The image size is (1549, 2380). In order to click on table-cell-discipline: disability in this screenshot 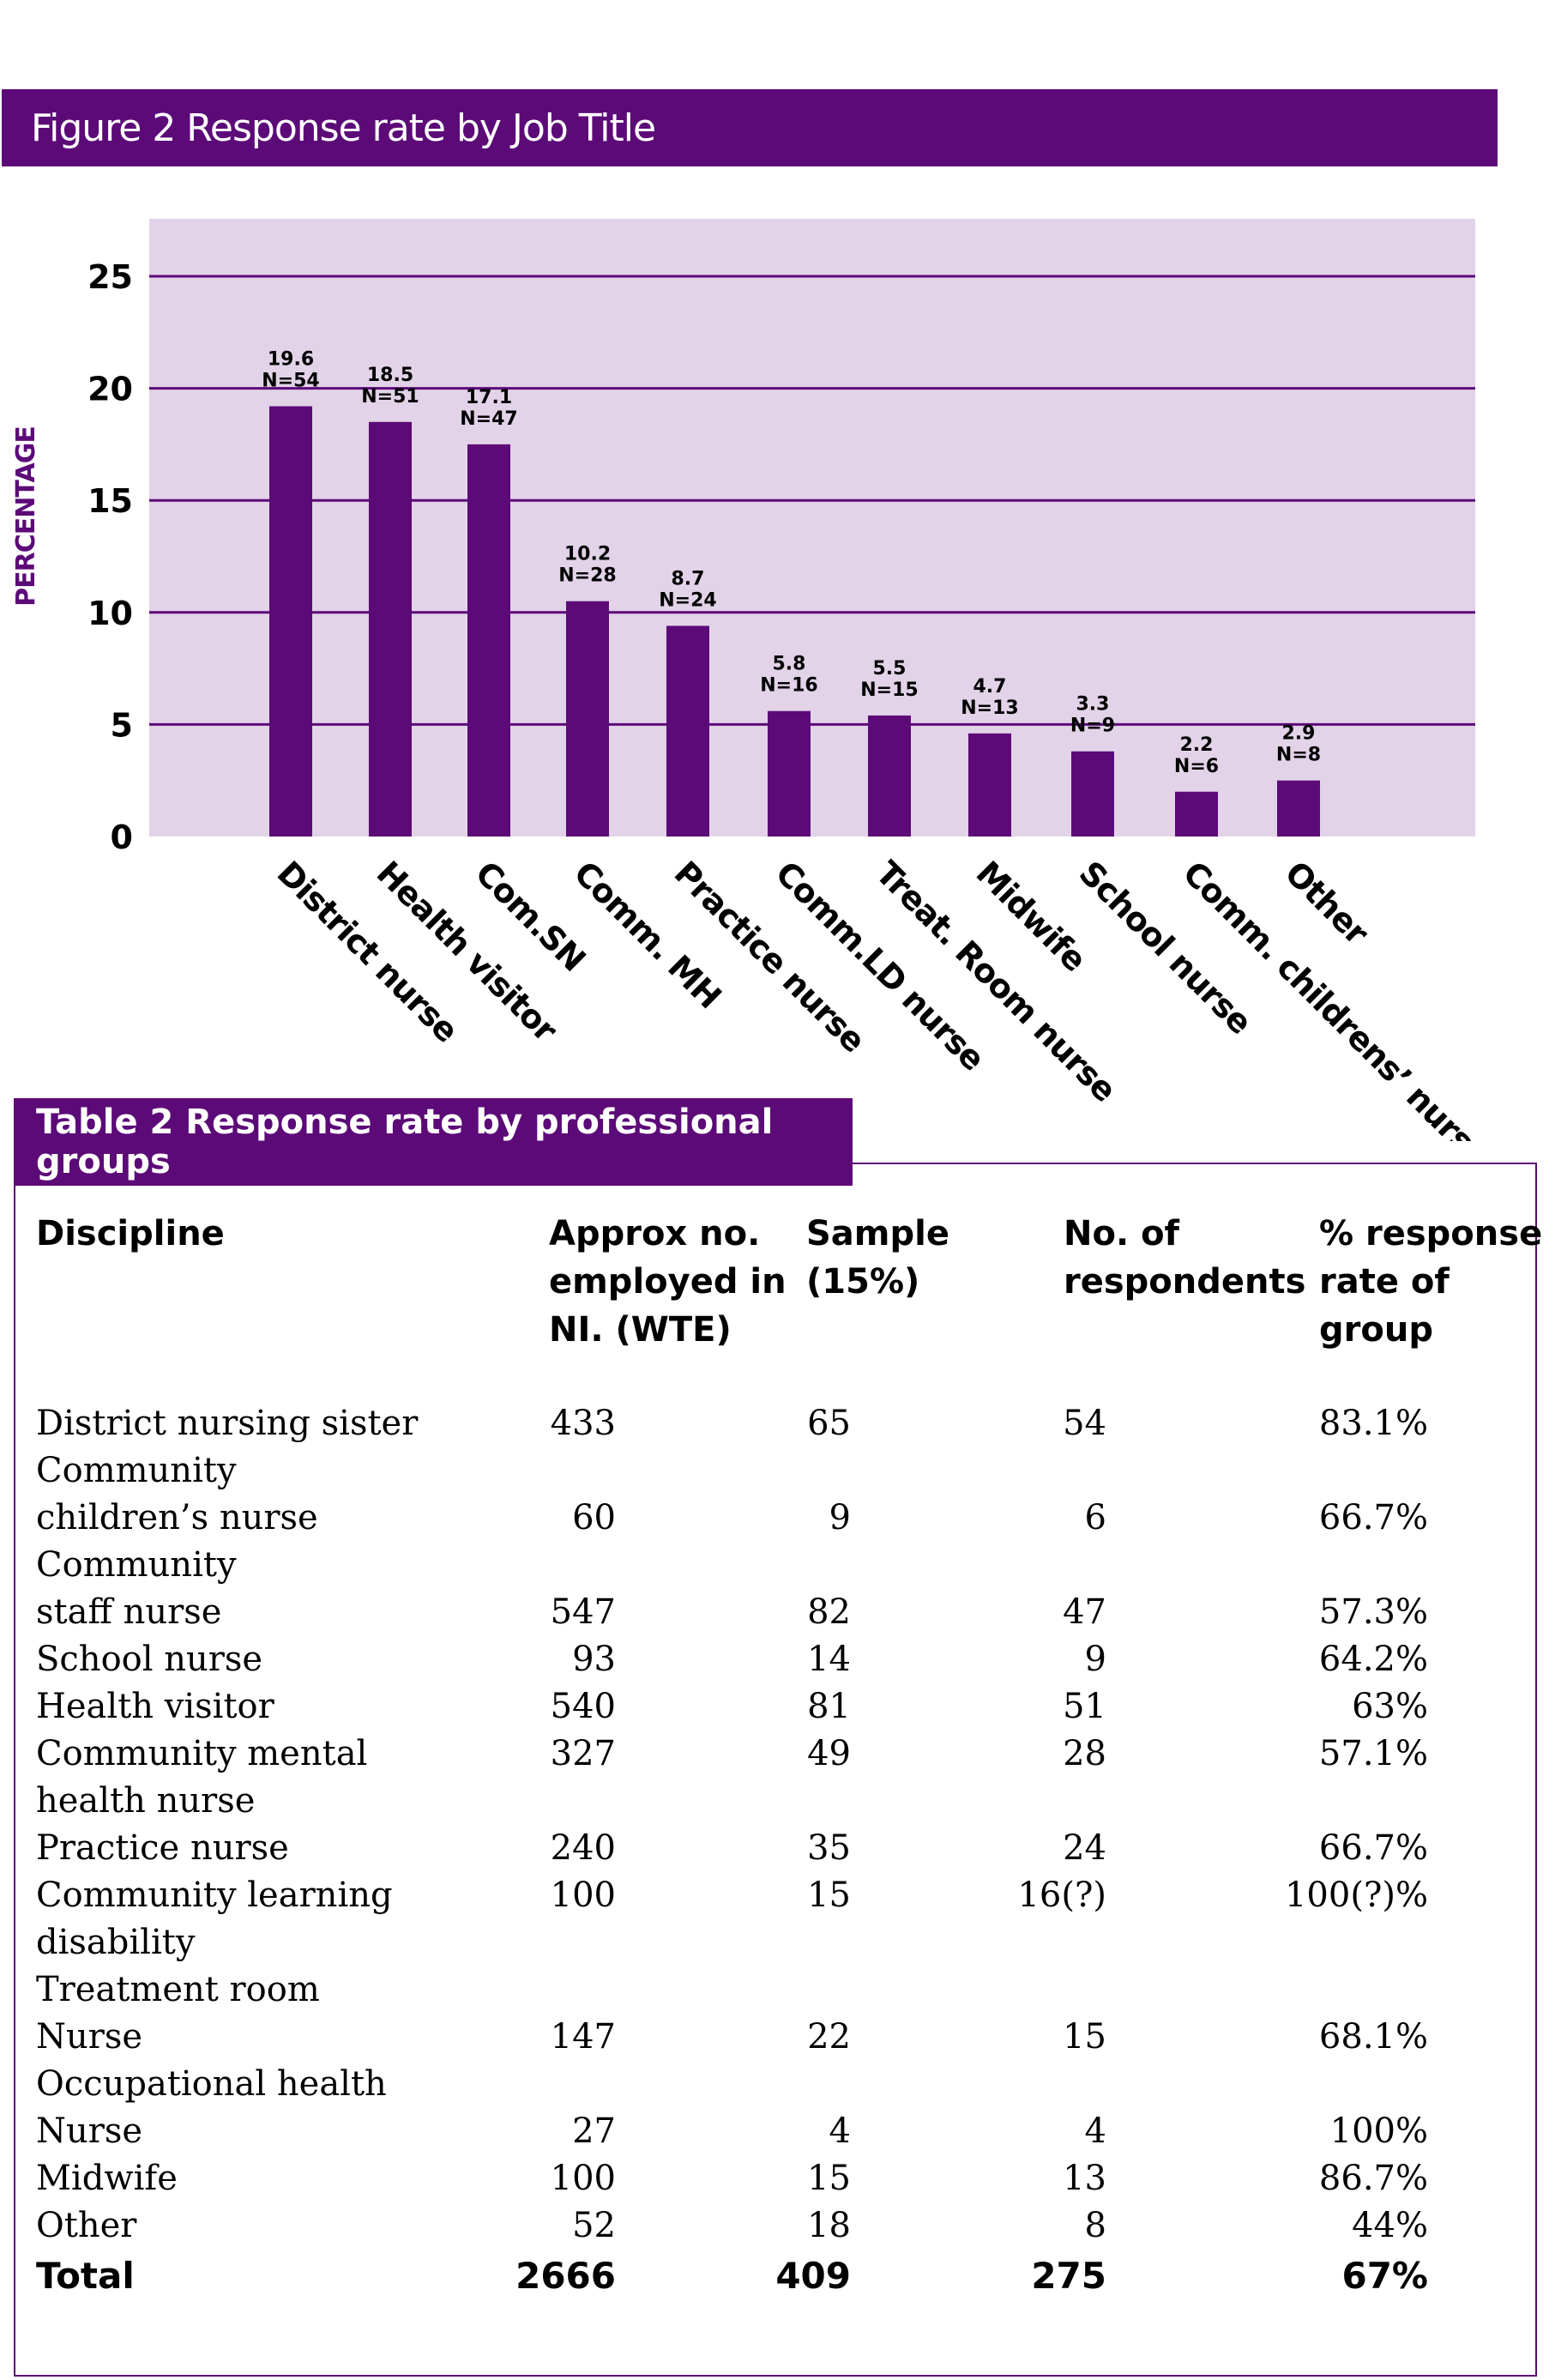, I will do `click(116, 1942)`.